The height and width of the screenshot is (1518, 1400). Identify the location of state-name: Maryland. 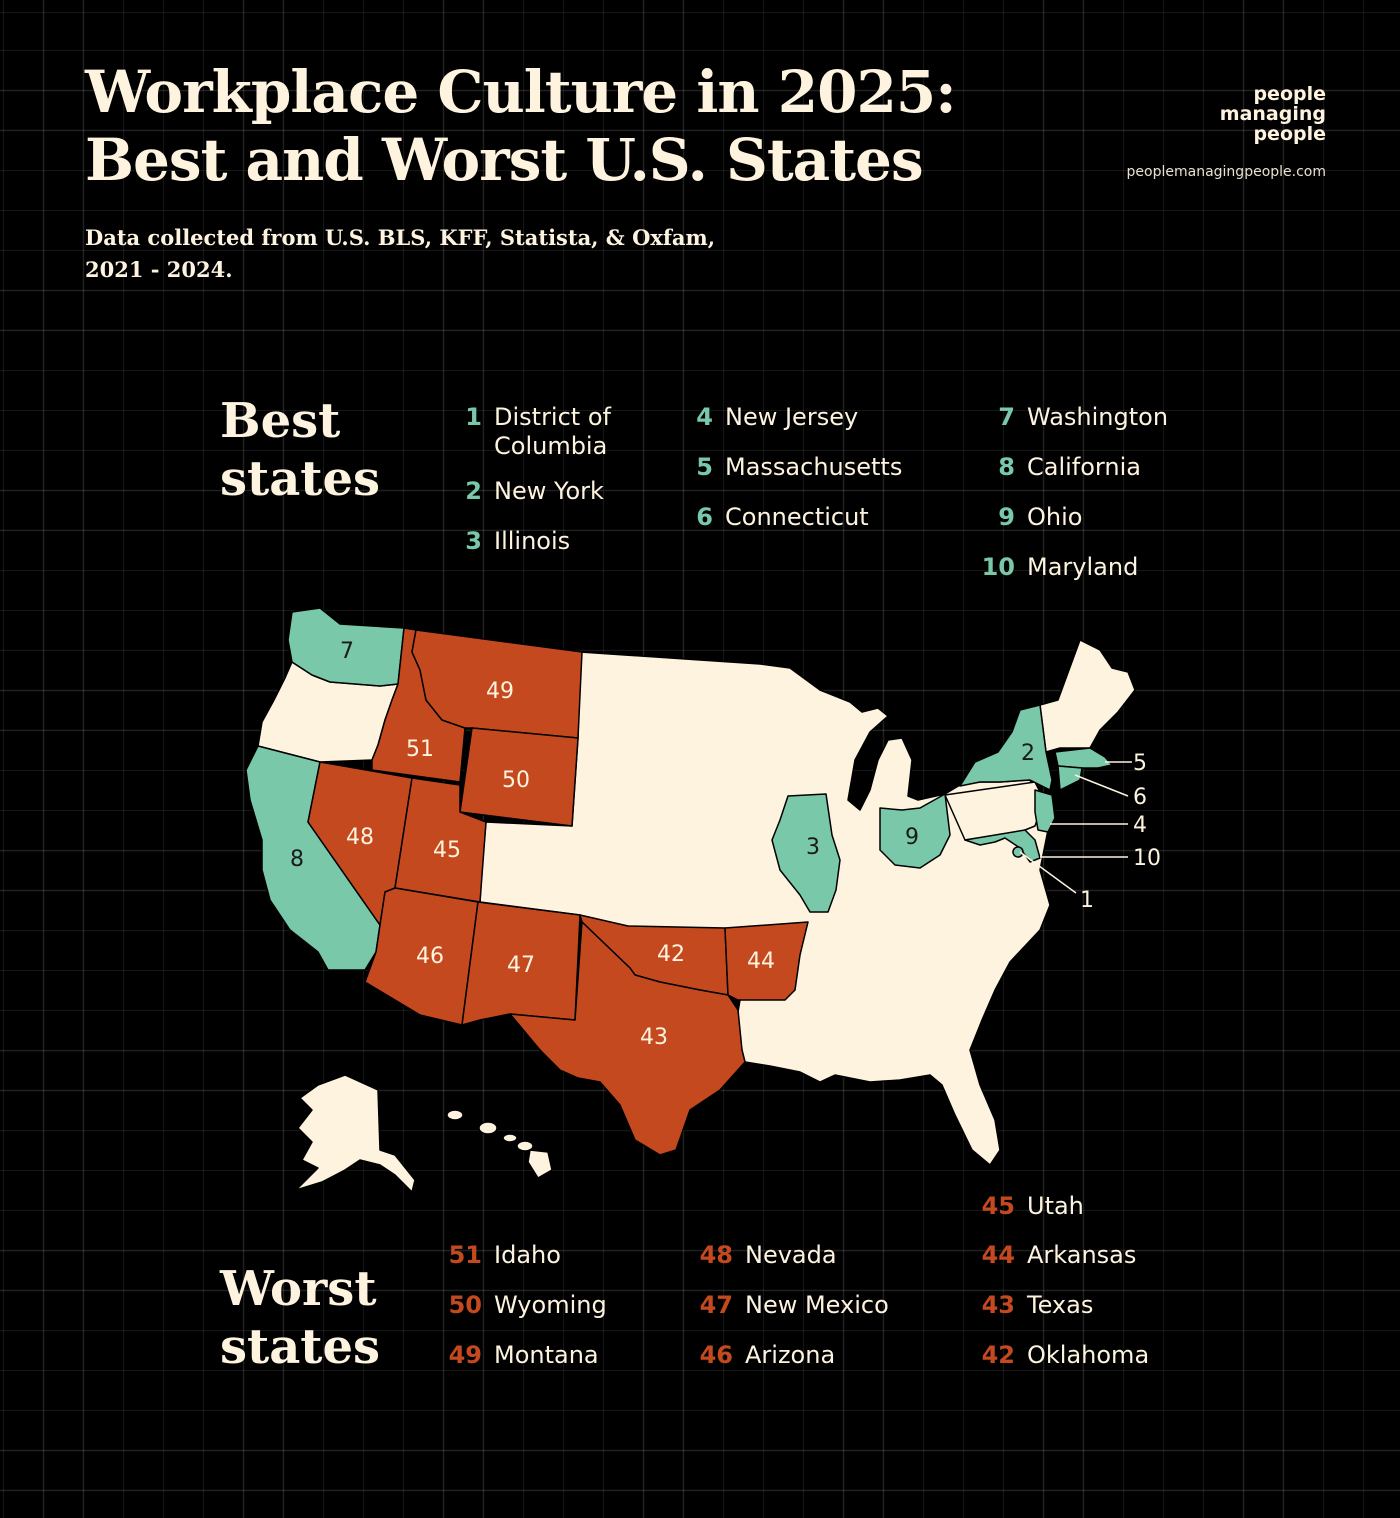
(1083, 567).